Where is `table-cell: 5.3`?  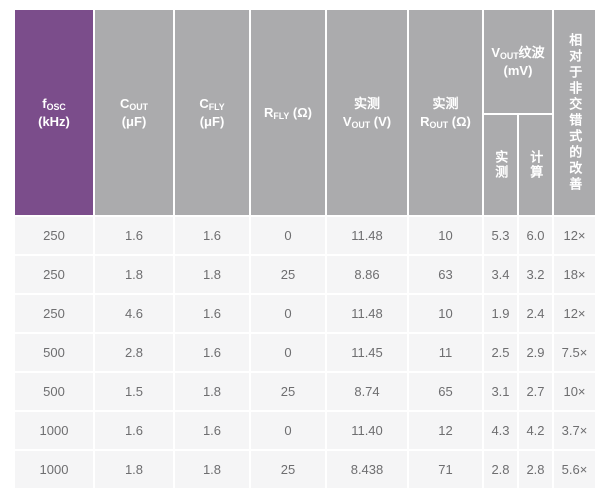
table-cell: 5.3 is located at coordinates (500, 235).